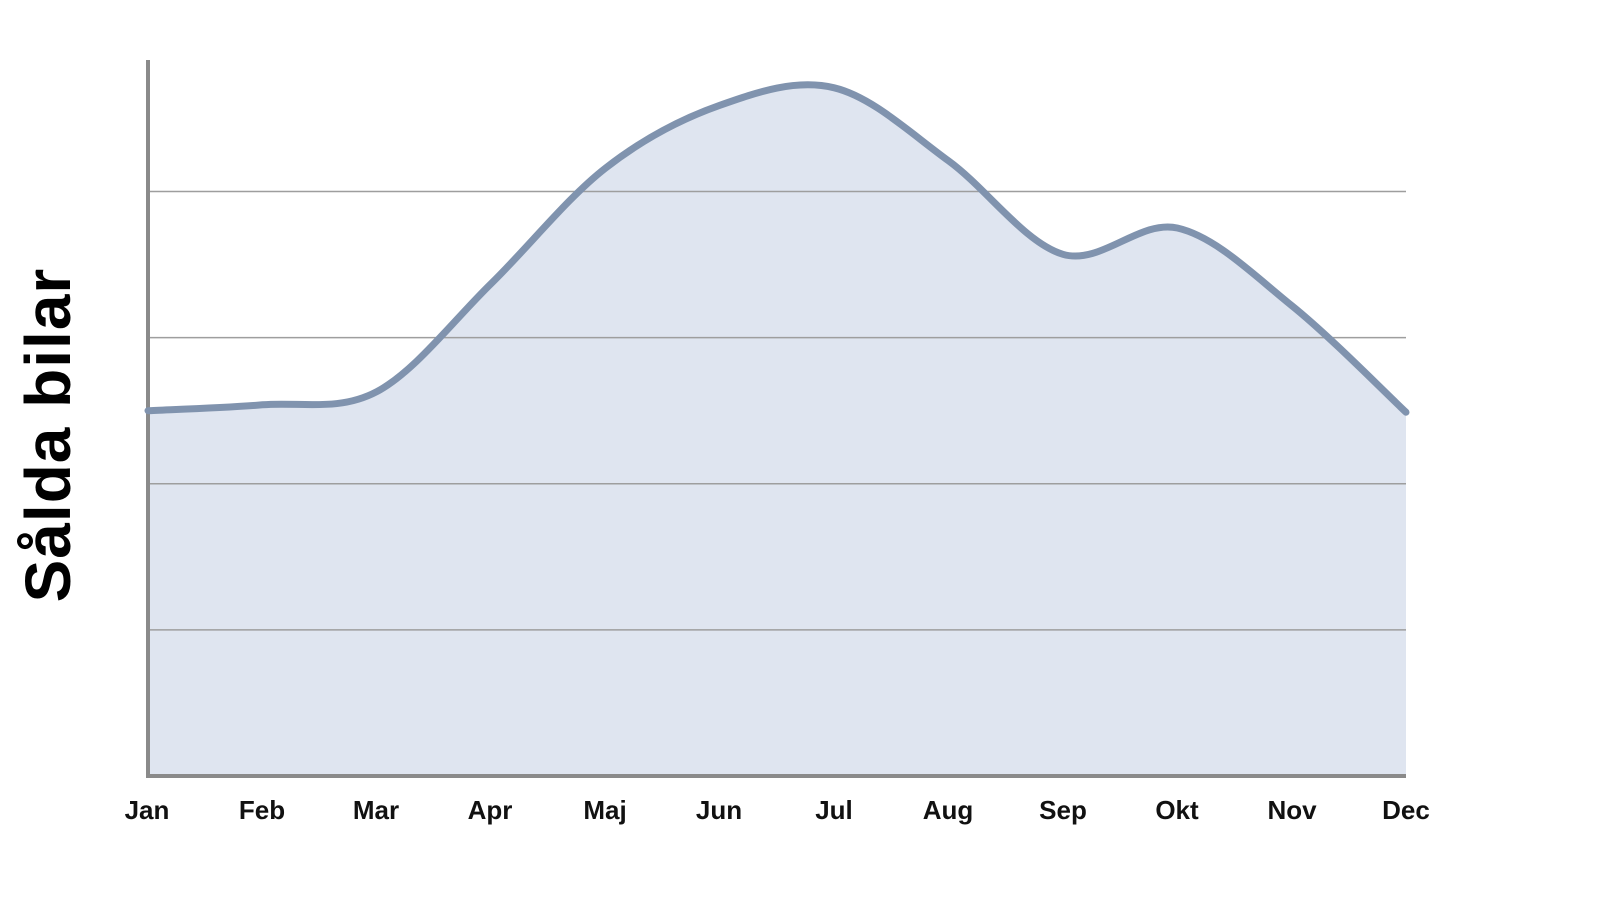 The height and width of the screenshot is (900, 1600). Describe the element at coordinates (1177, 810) in the screenshot. I see `x-axis-label: Okt` at that location.